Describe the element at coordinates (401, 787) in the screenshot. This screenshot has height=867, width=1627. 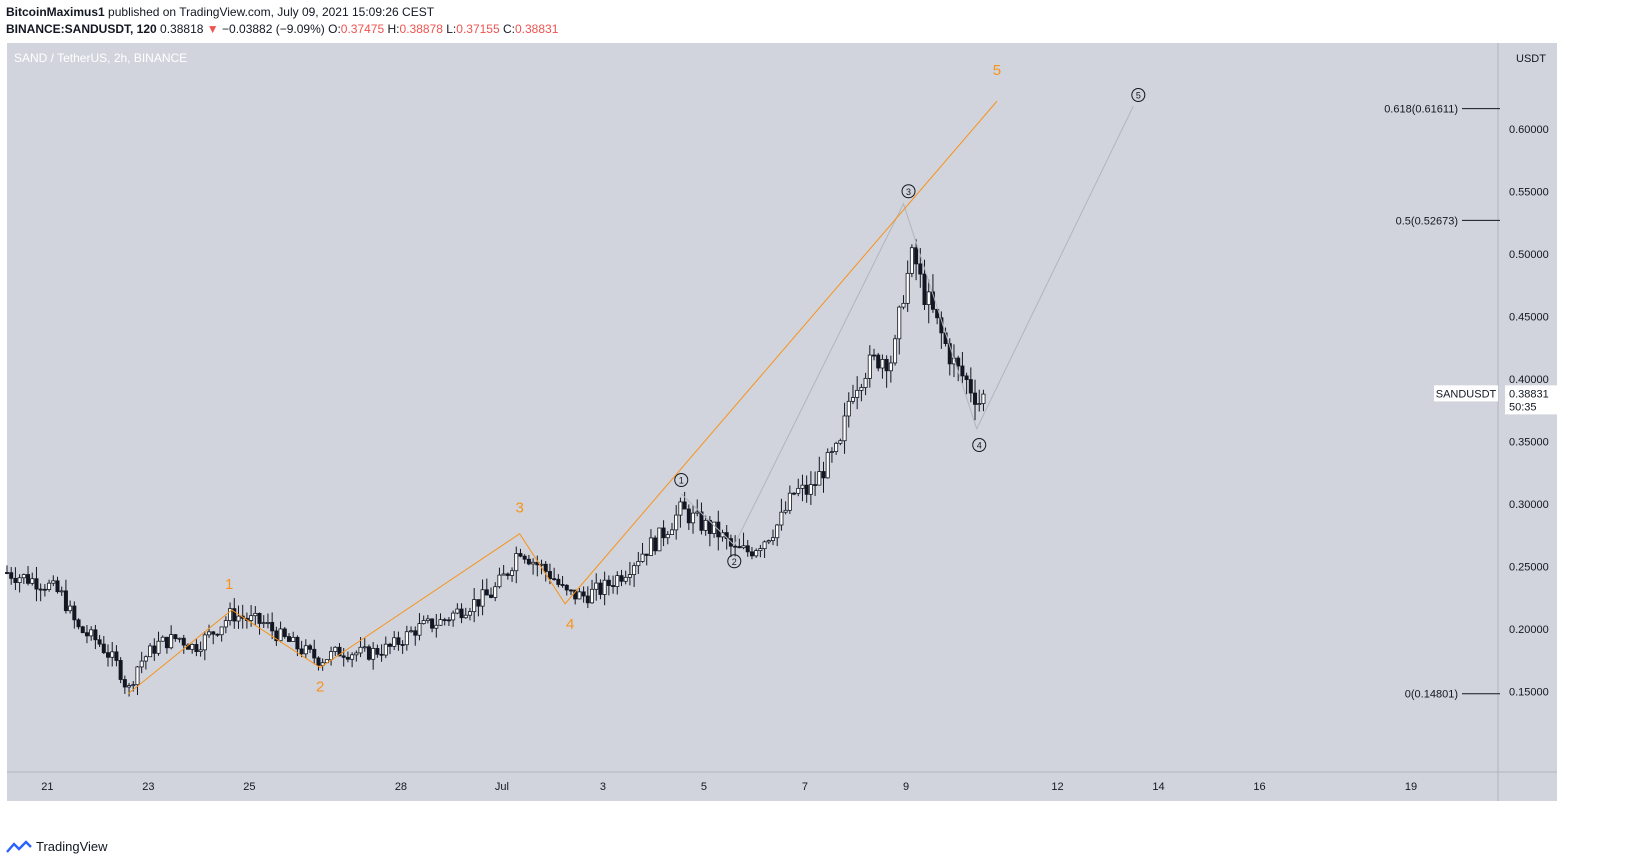
I see `time-tick-label: 28` at that location.